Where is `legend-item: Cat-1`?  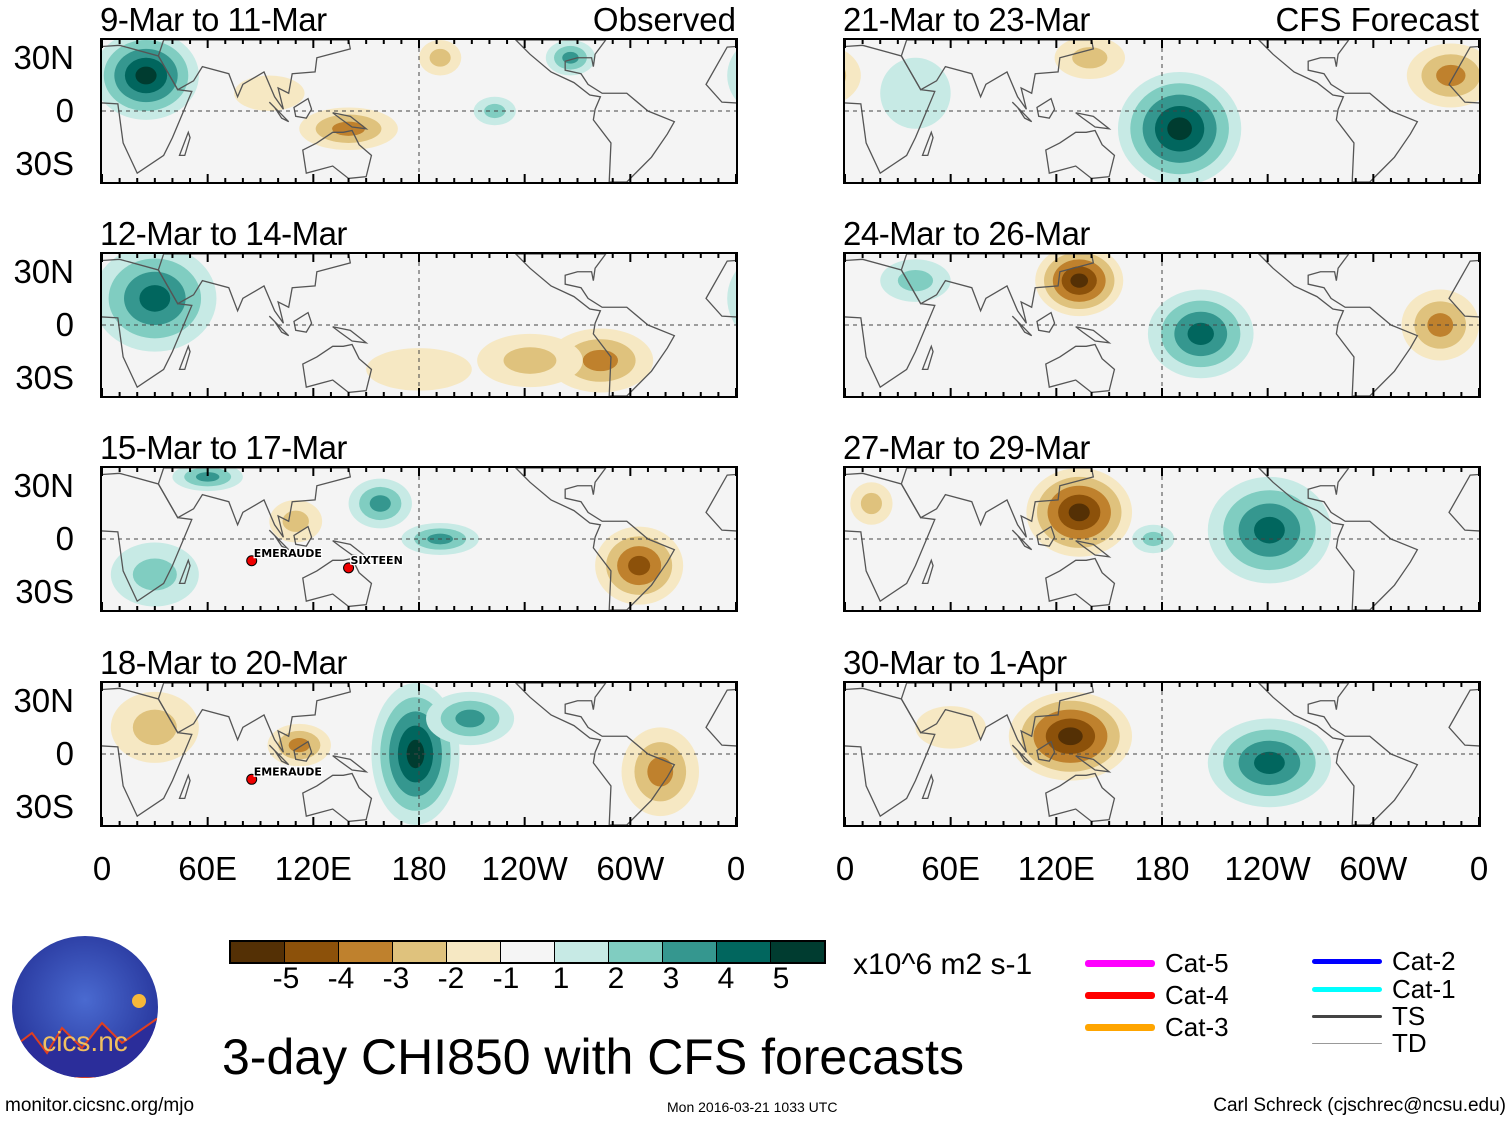
legend-item: Cat-1 is located at coordinates (1384, 989).